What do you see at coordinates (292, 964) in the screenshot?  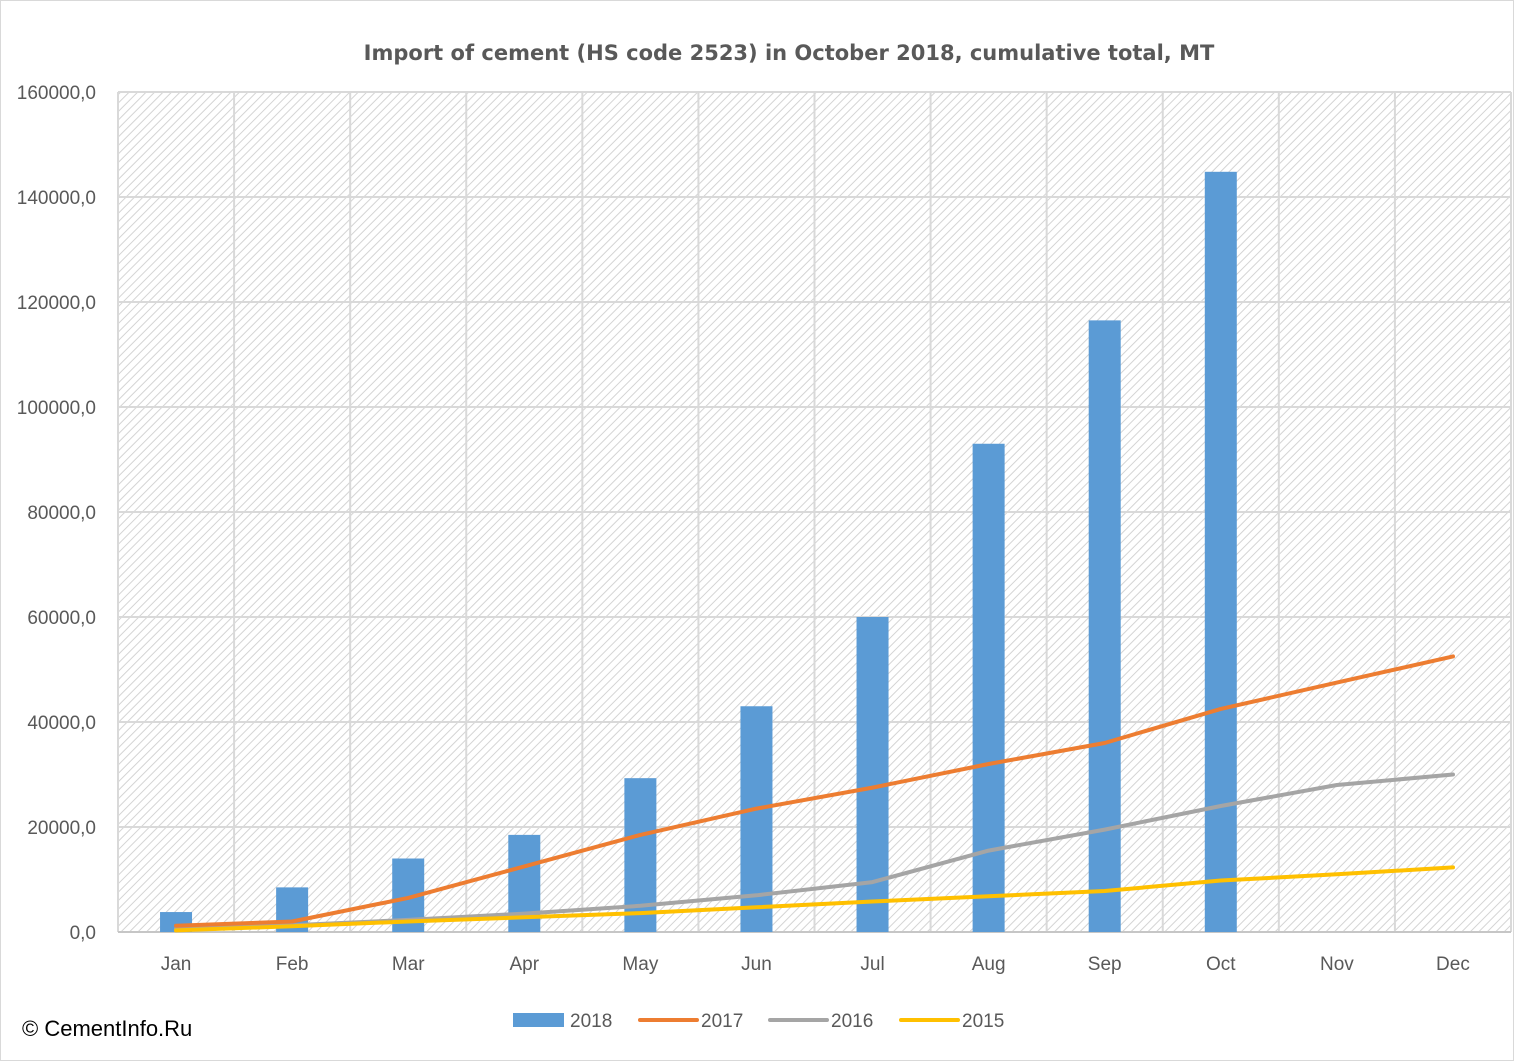 I see `x-tick-label: Feb` at bounding box center [292, 964].